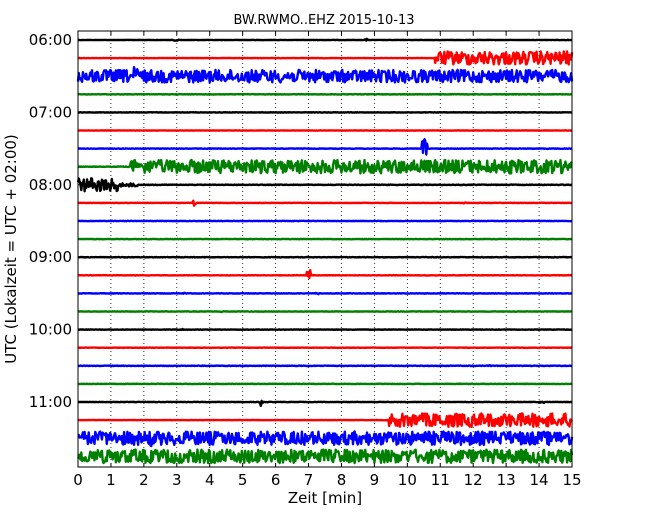 The height and width of the screenshot is (524, 650). What do you see at coordinates (571, 480) in the screenshot?
I see `x-tick-label: 15` at bounding box center [571, 480].